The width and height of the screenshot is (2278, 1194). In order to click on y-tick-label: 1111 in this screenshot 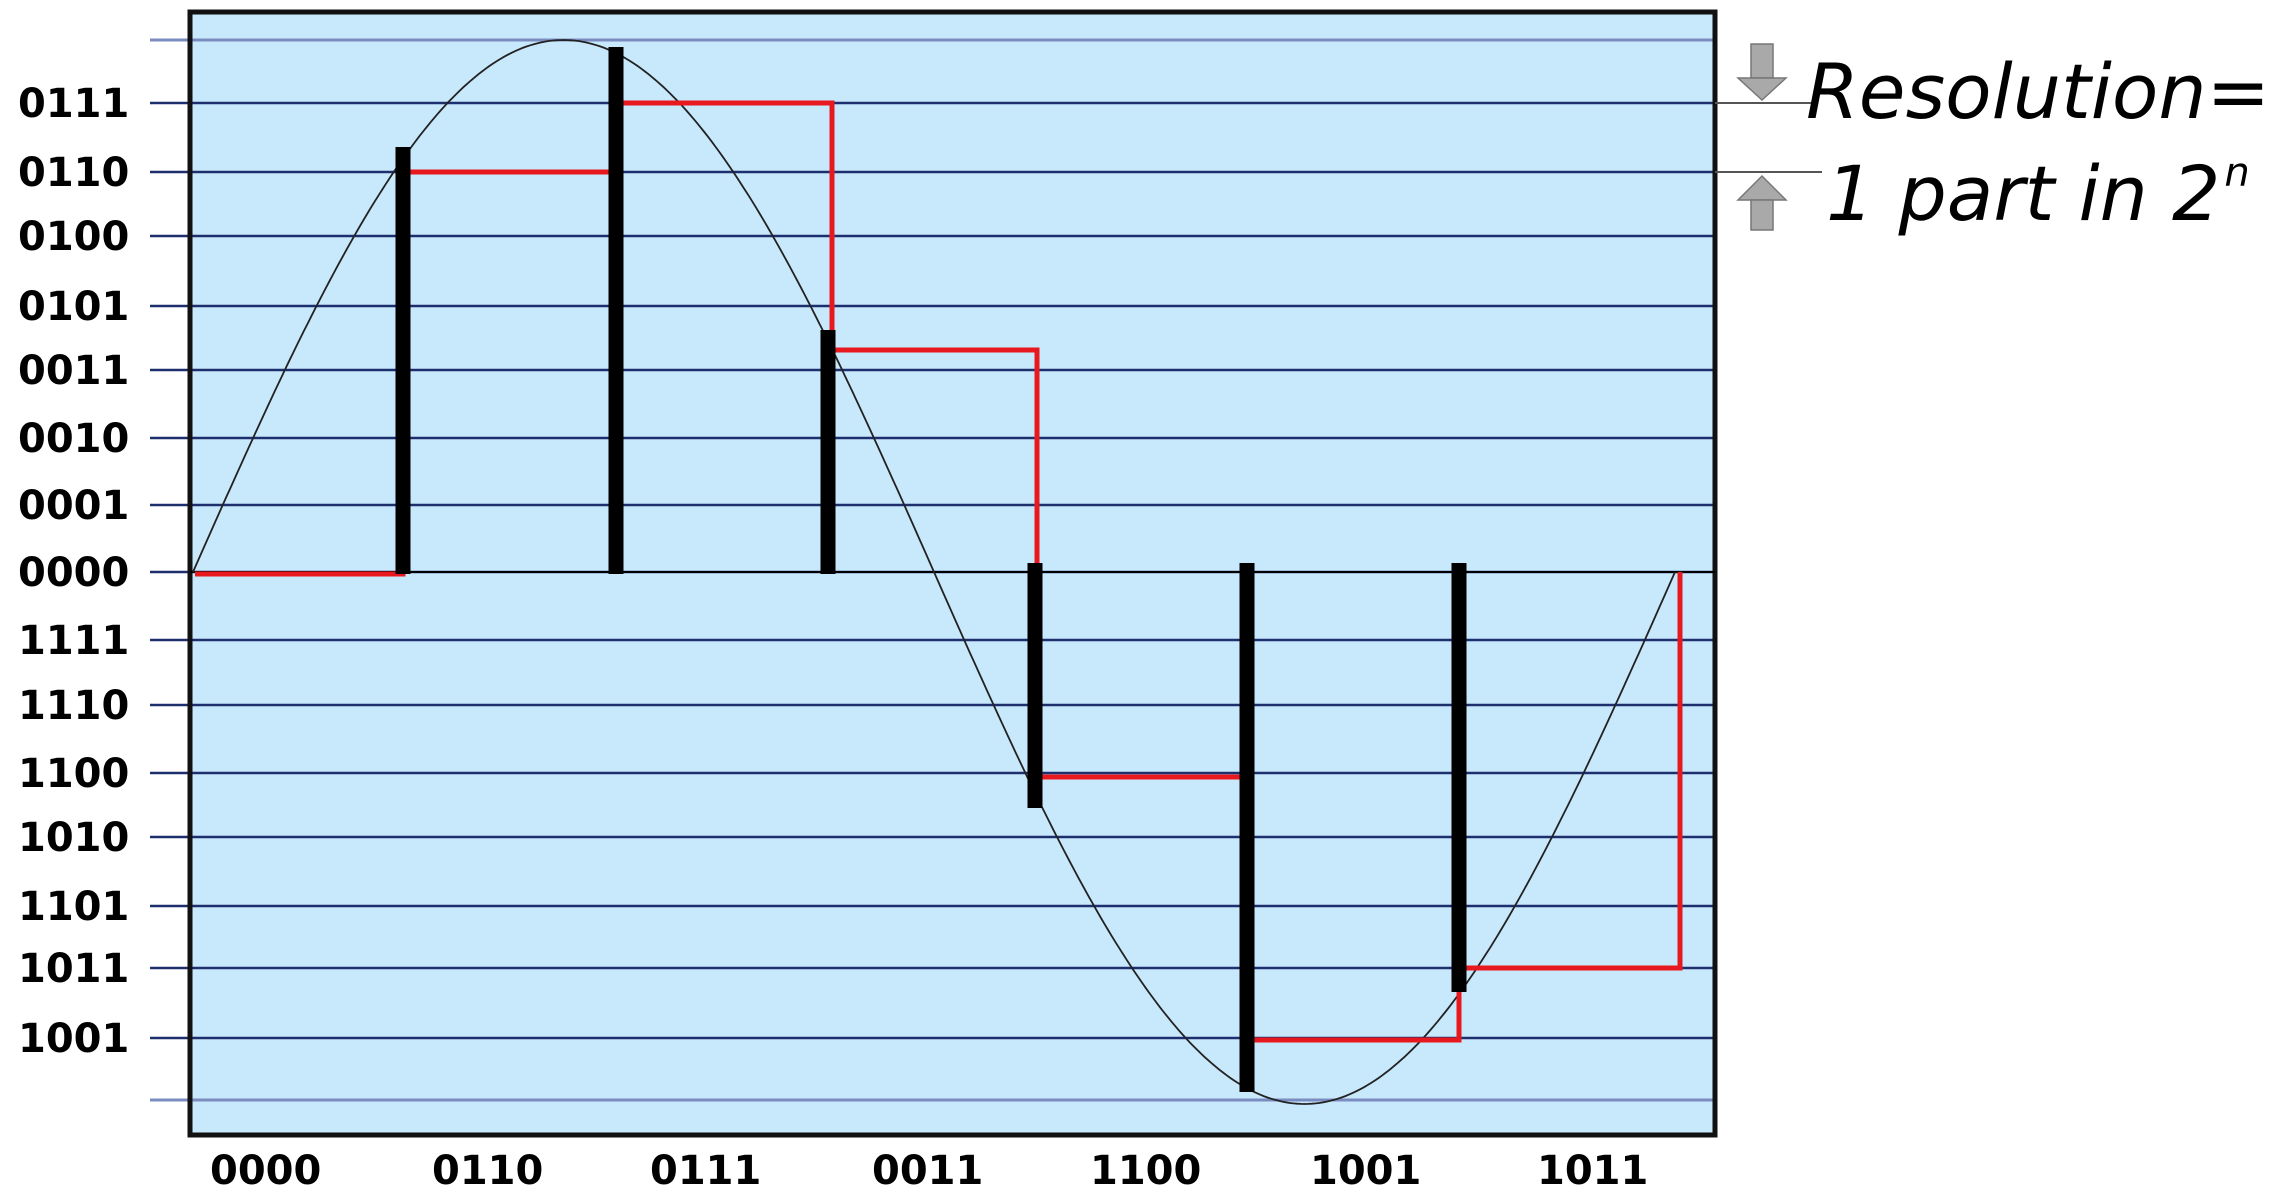, I will do `click(73, 641)`.